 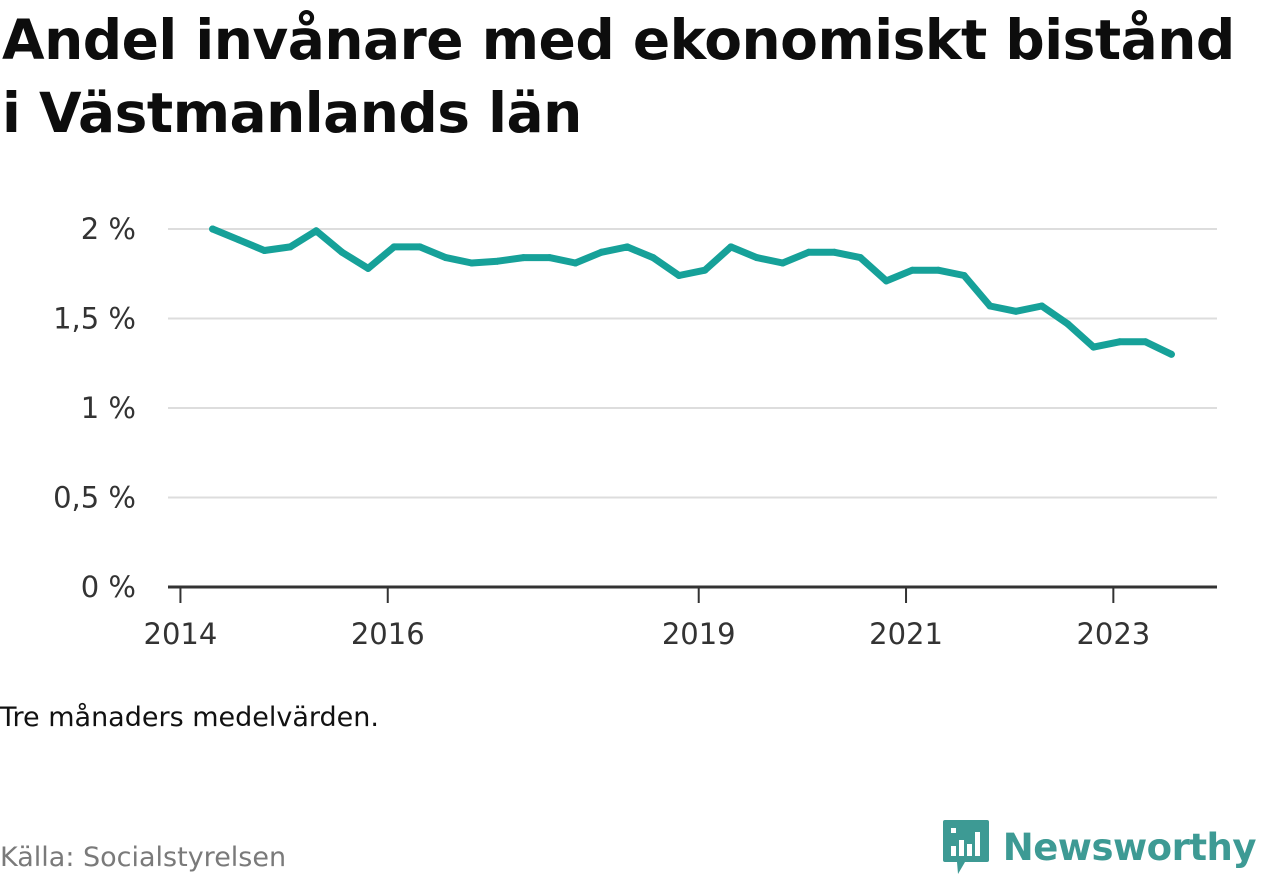 I want to click on y-tick-label: 0,5 %, so click(x=94, y=498).